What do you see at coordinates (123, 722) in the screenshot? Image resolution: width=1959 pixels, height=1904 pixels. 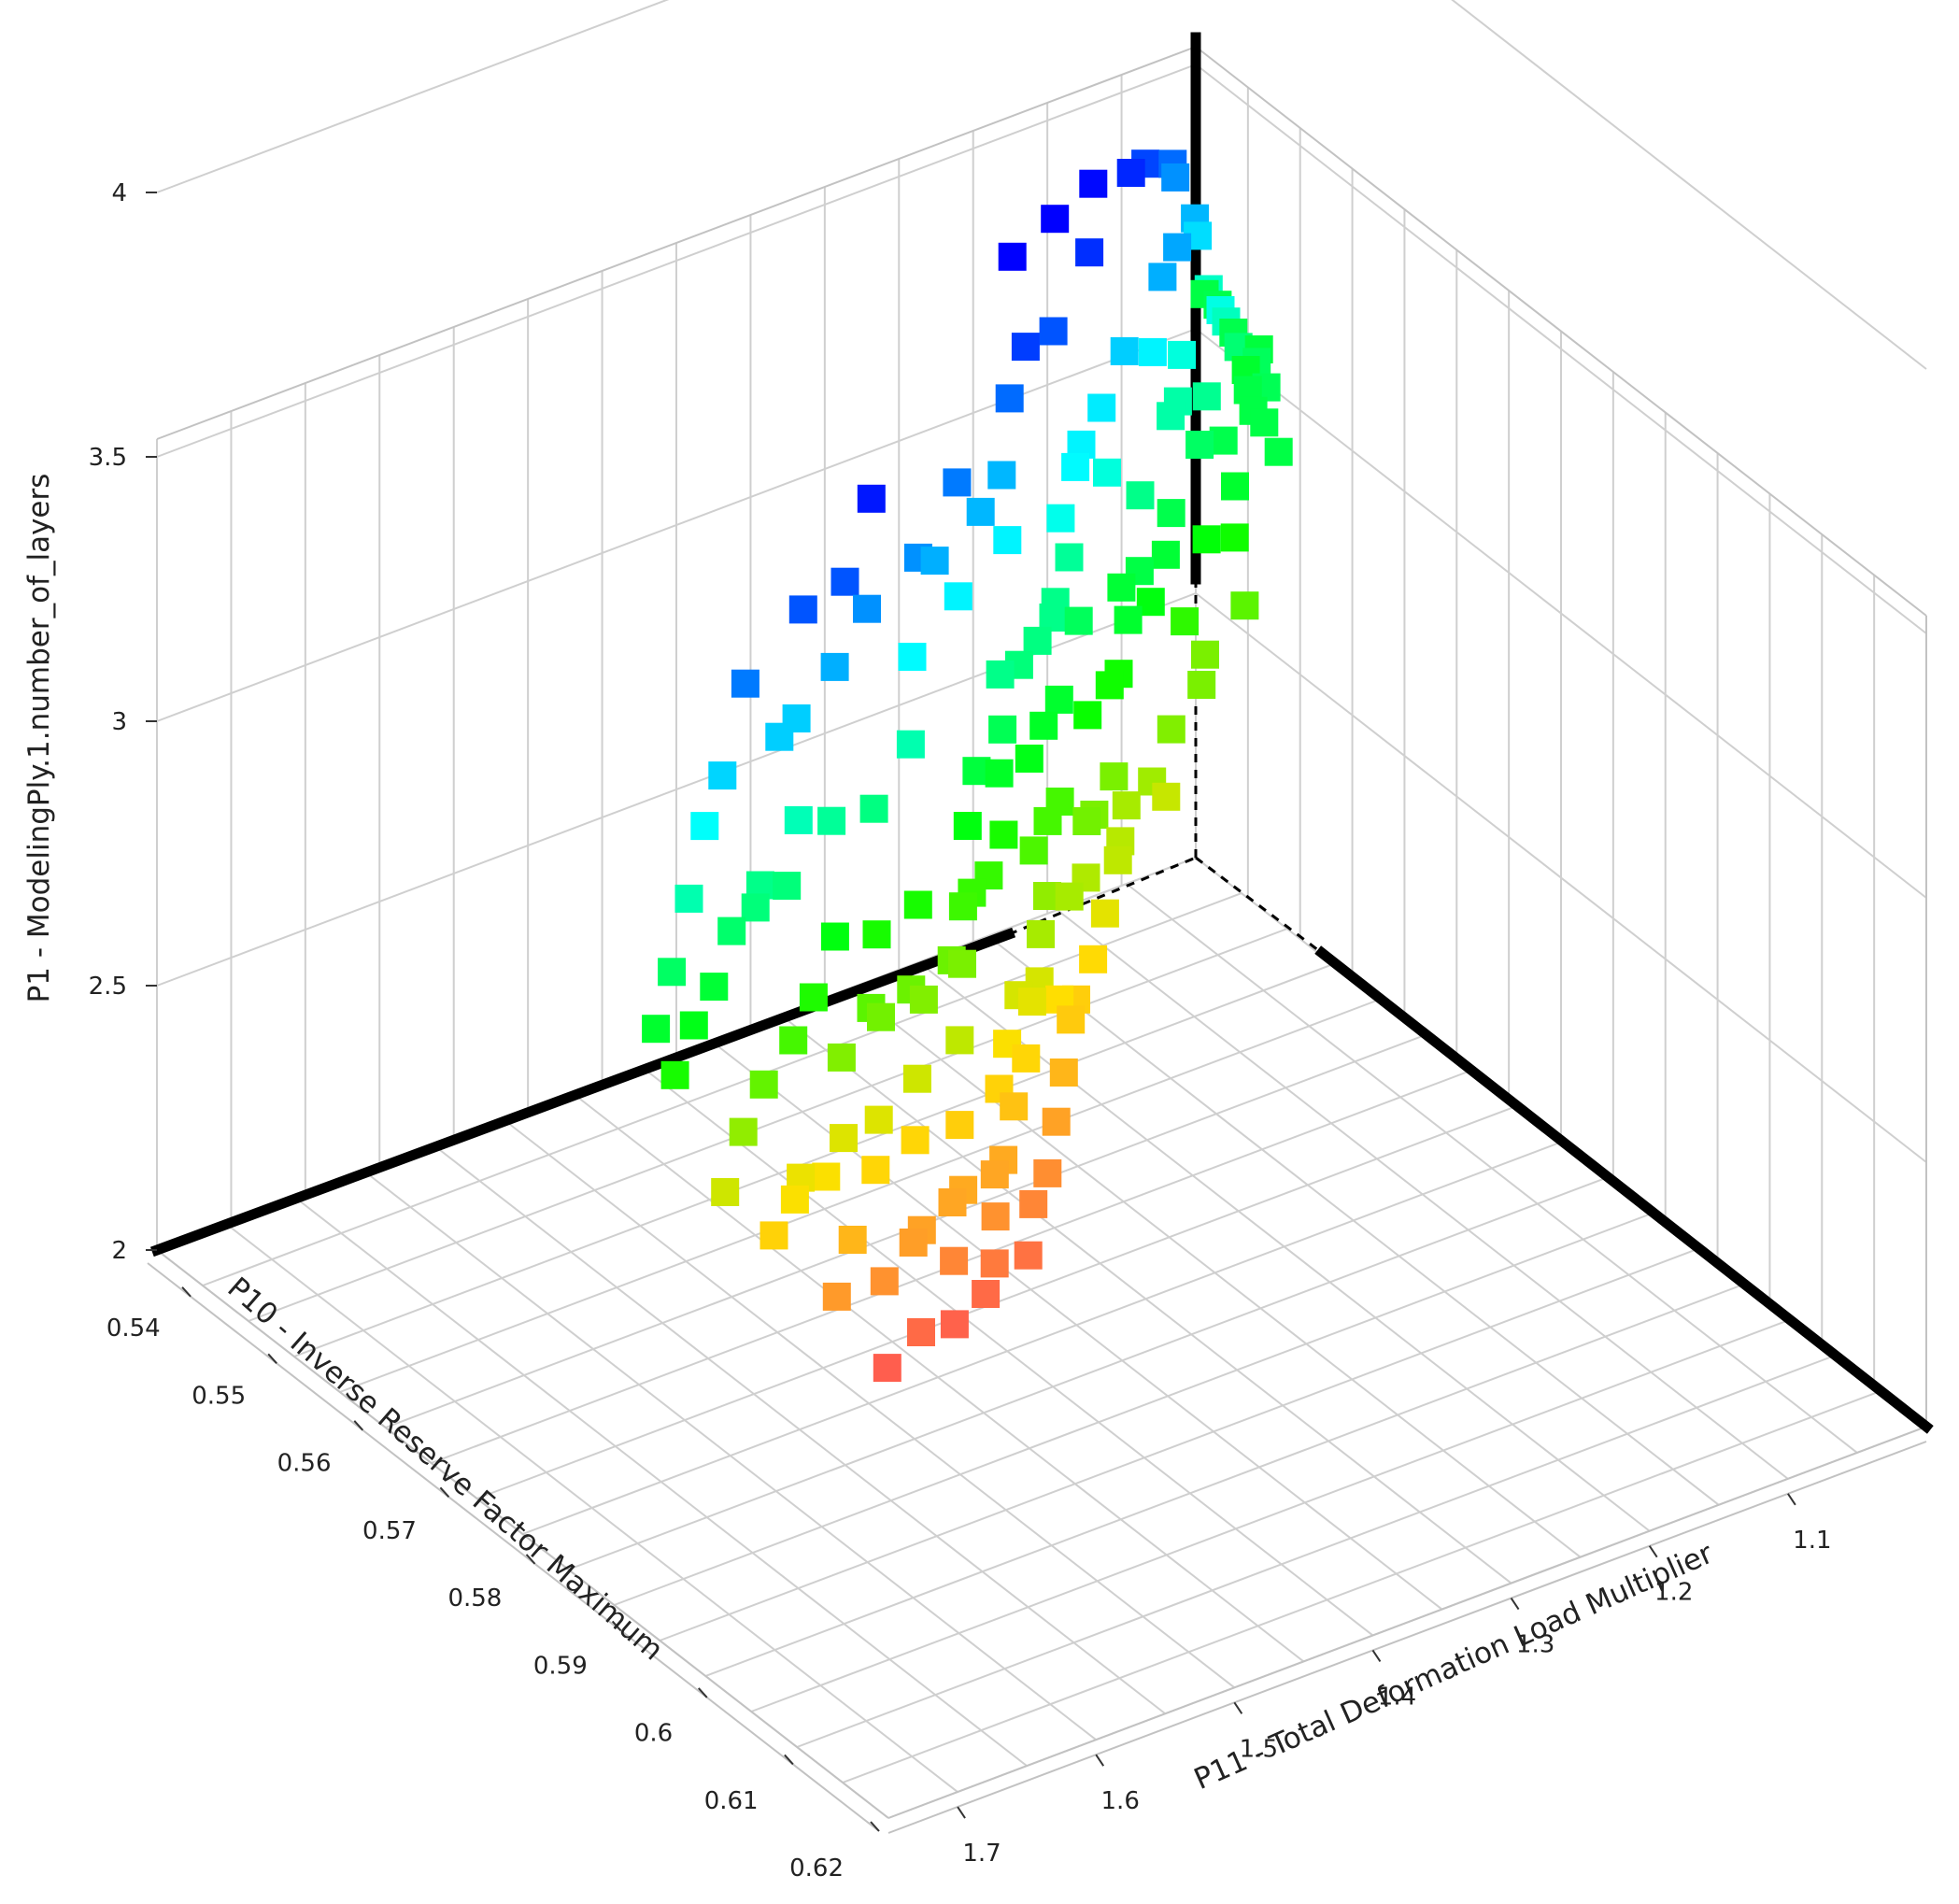 I see `z-tick-labels: 2 2.5 3 3.5 4` at bounding box center [123, 722].